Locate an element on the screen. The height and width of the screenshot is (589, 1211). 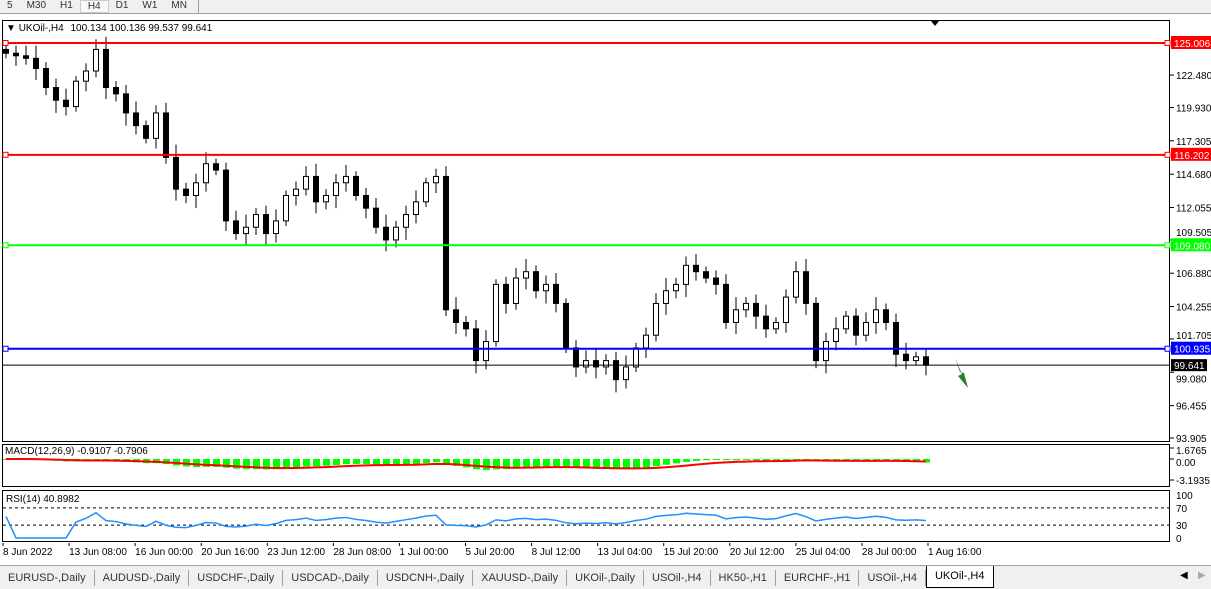
timeframe-W1: W1 is located at coordinates (150, 5).